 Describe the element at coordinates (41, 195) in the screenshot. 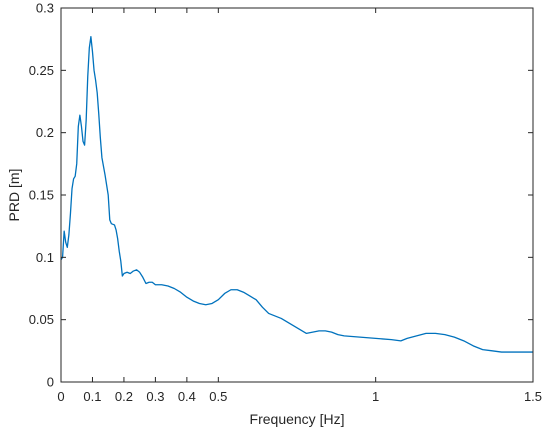

I see `y-tick-label: 0.15` at that location.